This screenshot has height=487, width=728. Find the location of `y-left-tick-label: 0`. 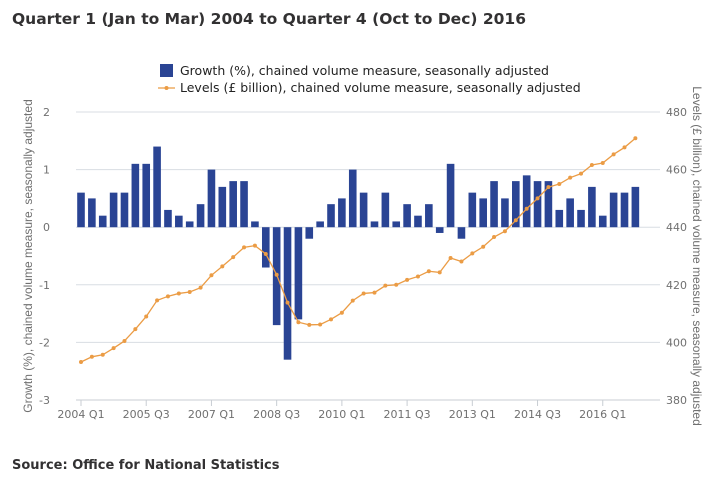

y-left-tick-label: 0 is located at coordinates (46, 227).